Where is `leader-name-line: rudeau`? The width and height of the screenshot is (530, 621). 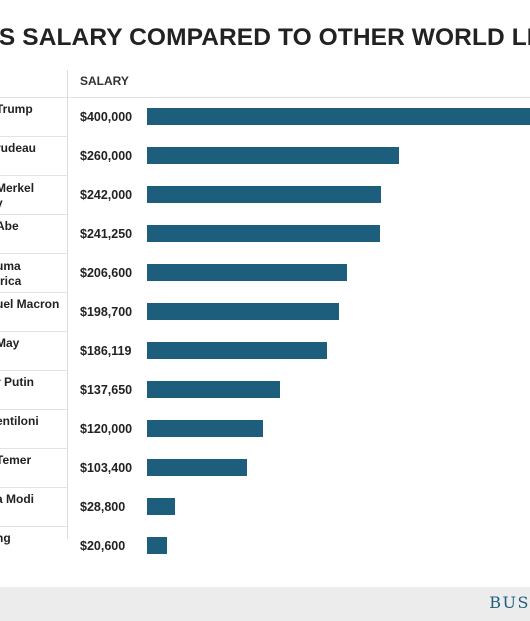
leader-name-line: rudeau is located at coordinates (18, 148).